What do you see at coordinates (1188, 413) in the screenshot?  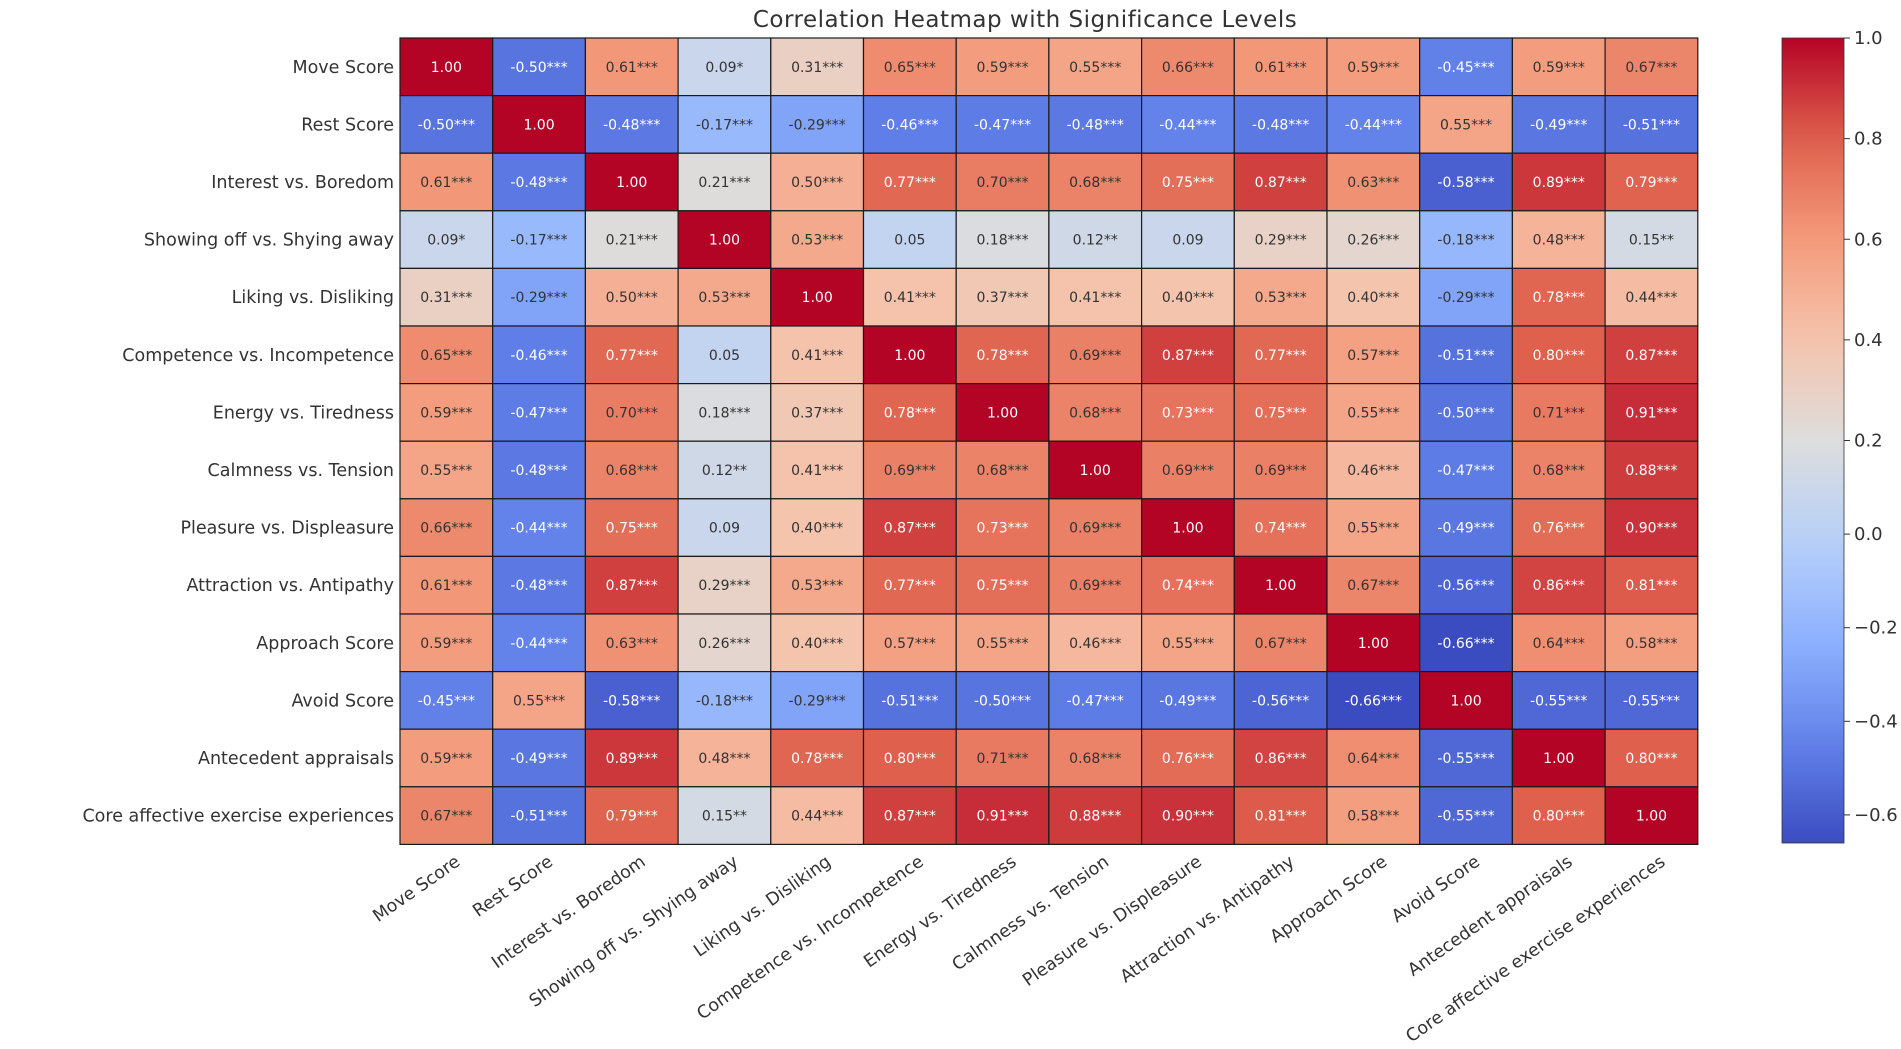 I see `cell-value-label: 0.73***` at bounding box center [1188, 413].